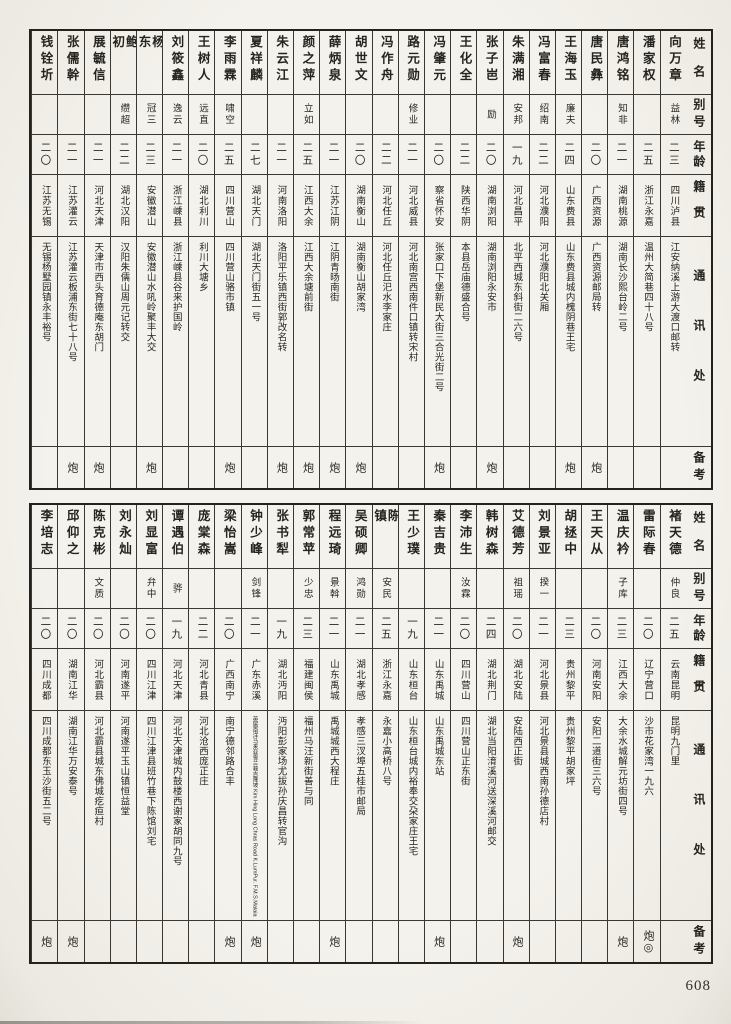 The height and width of the screenshot is (1024, 731). Describe the element at coordinates (149, 259) in the screenshot. I see `entry-column: 杨东 冠三 二三 安徽潜山 安徽潜山水吼岭聚丰大交 炮` at that location.